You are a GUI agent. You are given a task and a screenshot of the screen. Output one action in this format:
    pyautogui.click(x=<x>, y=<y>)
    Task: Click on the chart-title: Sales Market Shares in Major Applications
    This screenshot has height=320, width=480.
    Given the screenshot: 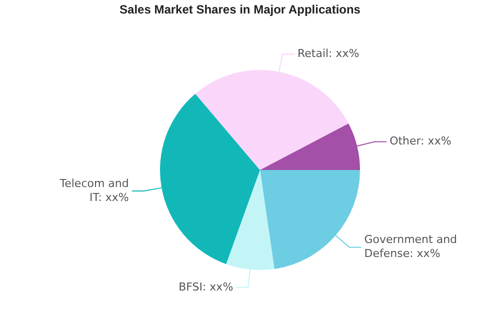 What is the action you would take?
    pyautogui.click(x=240, y=9)
    